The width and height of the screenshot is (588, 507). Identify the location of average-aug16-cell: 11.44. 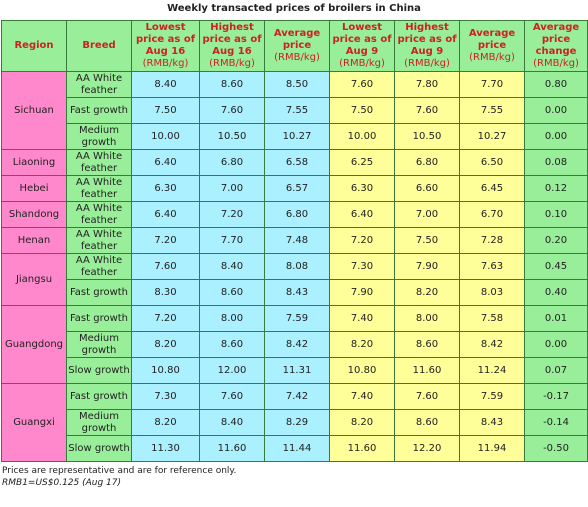
(297, 448).